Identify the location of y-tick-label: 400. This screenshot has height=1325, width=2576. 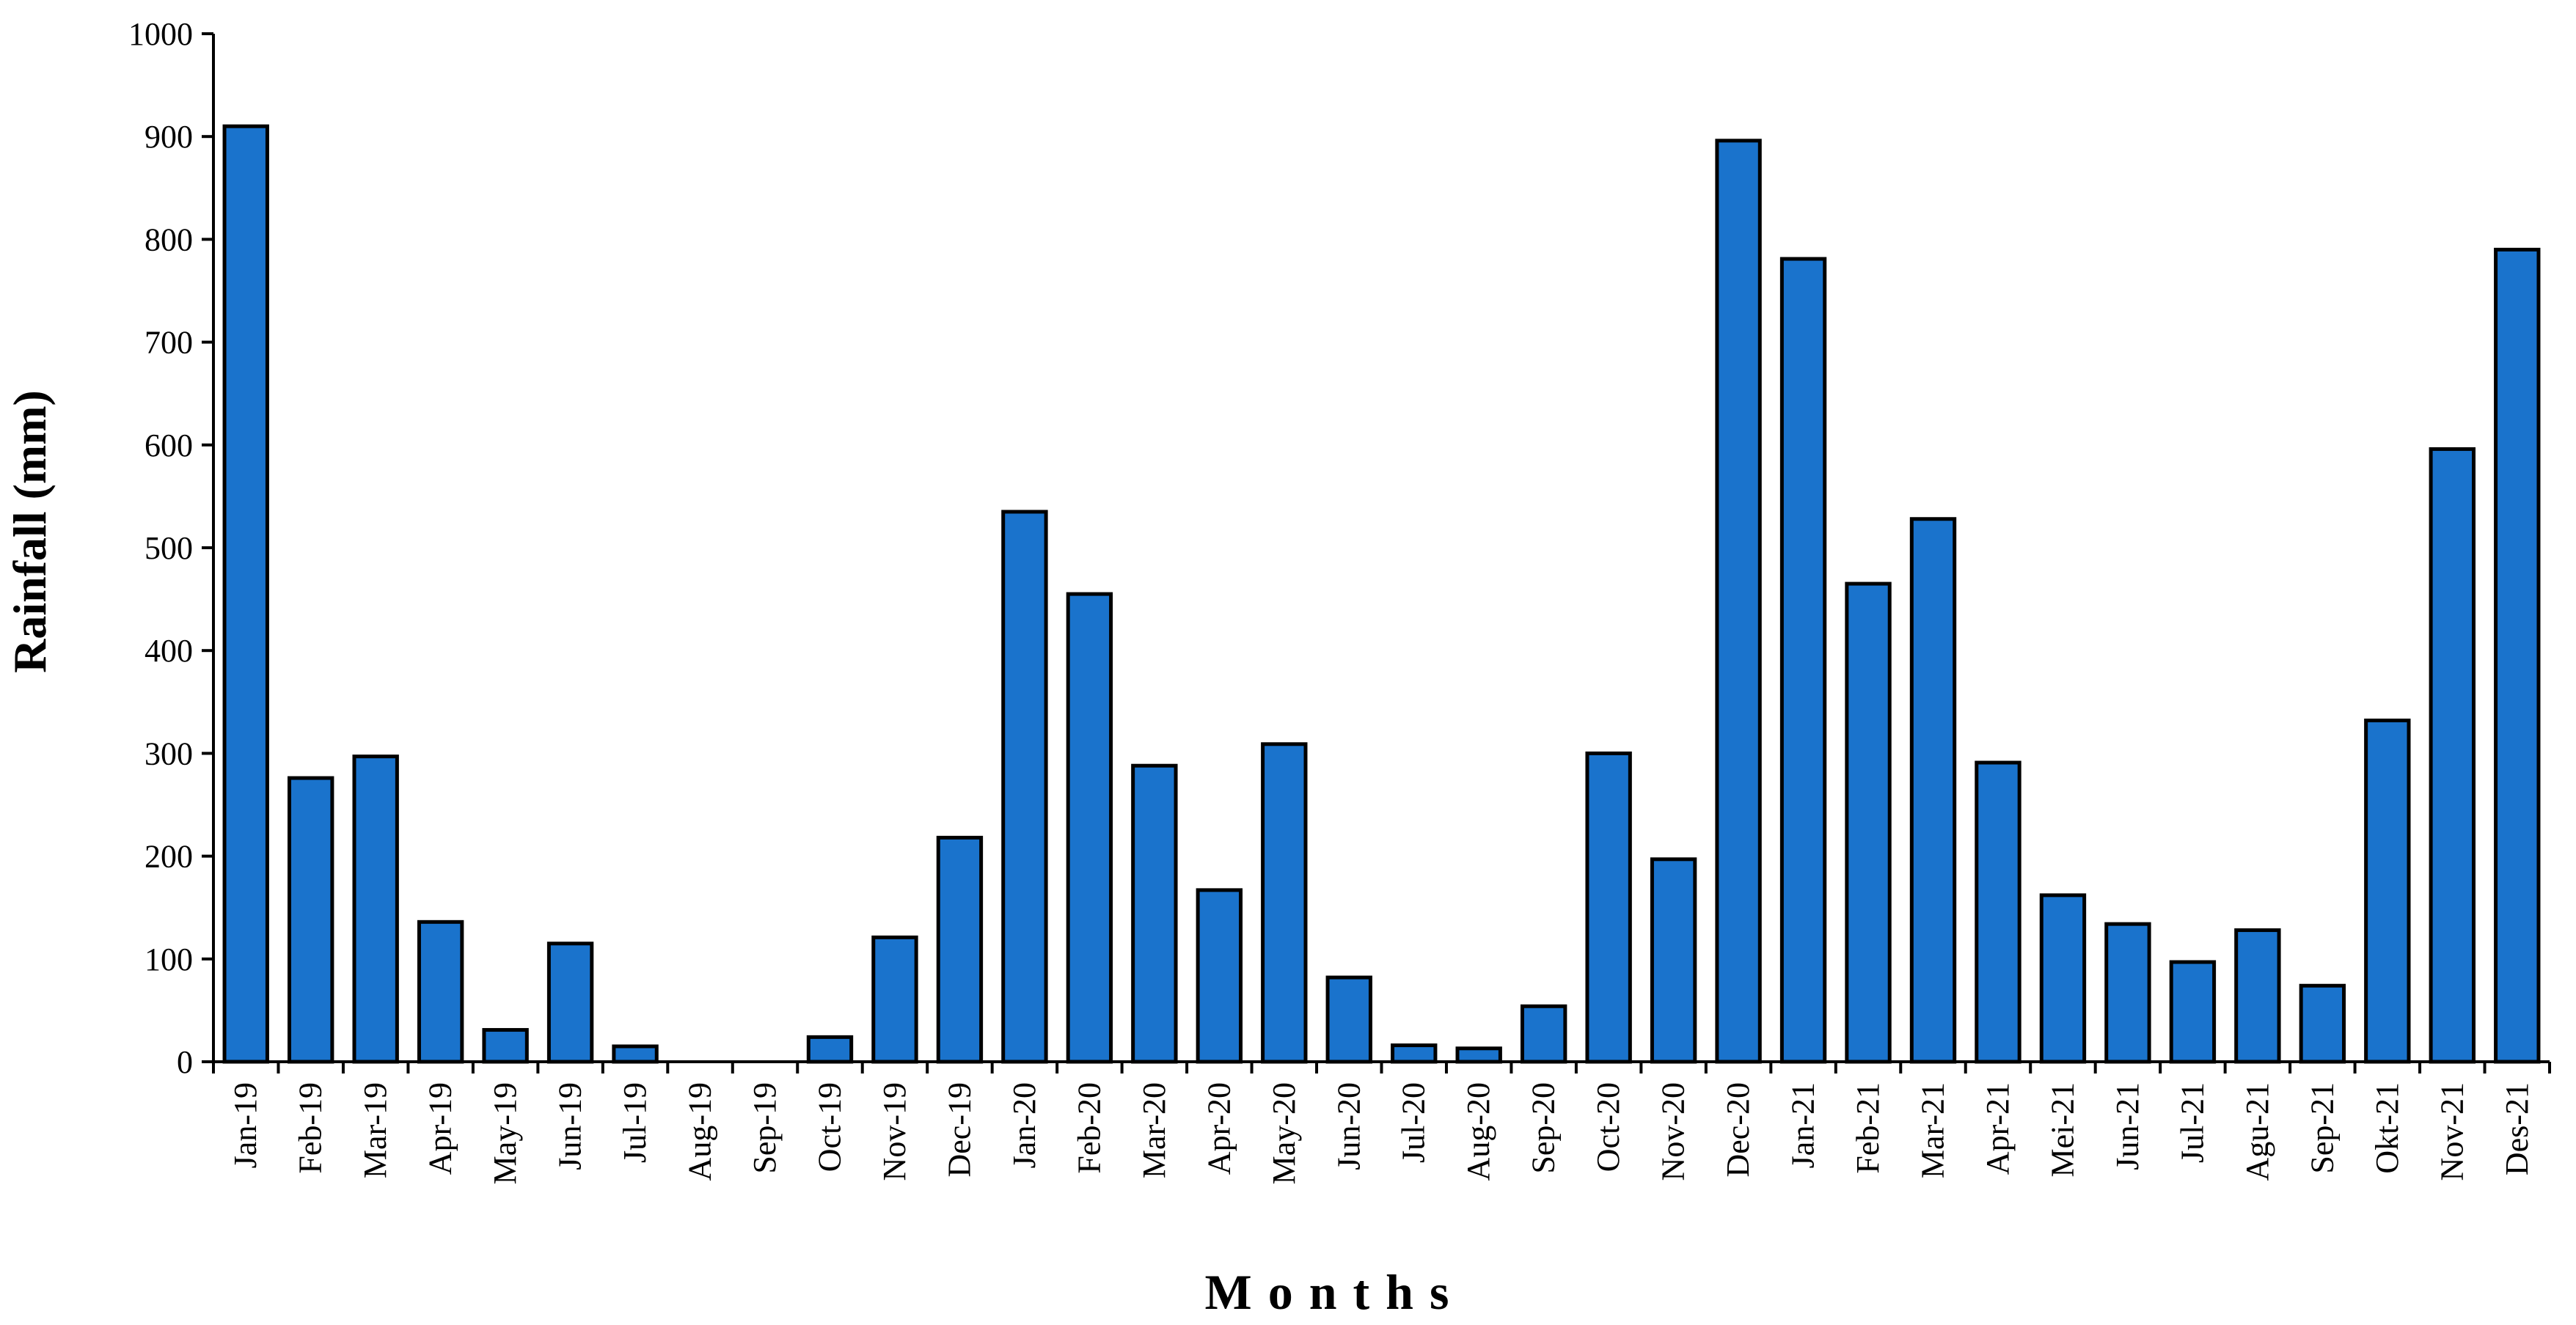
(168, 651).